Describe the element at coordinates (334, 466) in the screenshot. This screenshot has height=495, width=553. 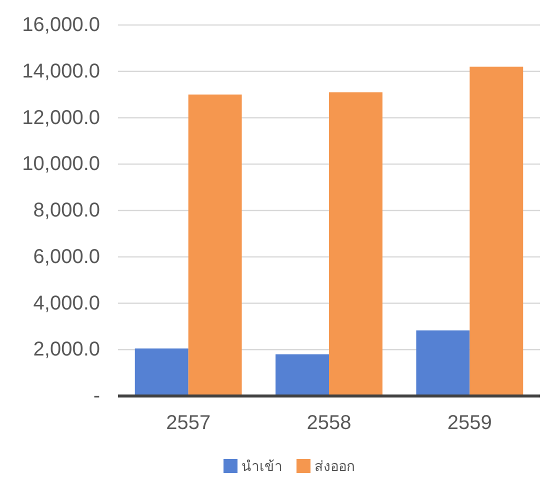
I see `legend-label: ส่งออก` at that location.